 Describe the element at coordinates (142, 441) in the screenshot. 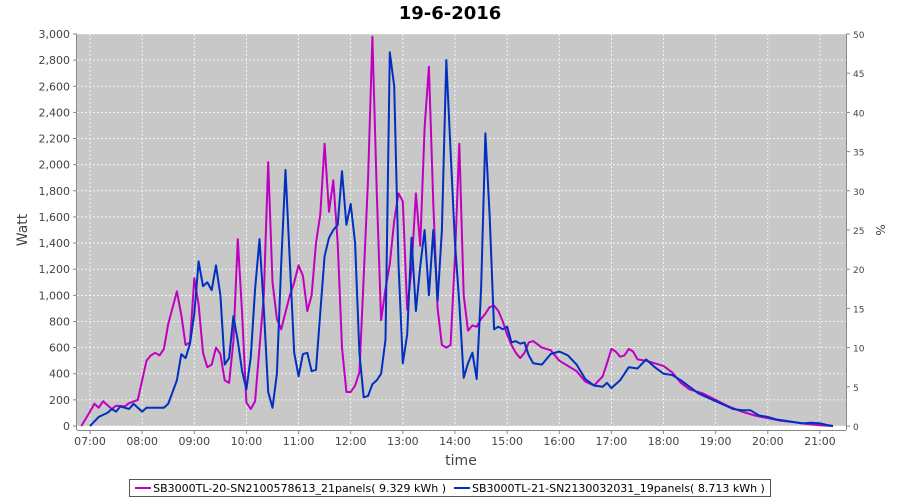

I see `x-tick-label: 08:00` at that location.